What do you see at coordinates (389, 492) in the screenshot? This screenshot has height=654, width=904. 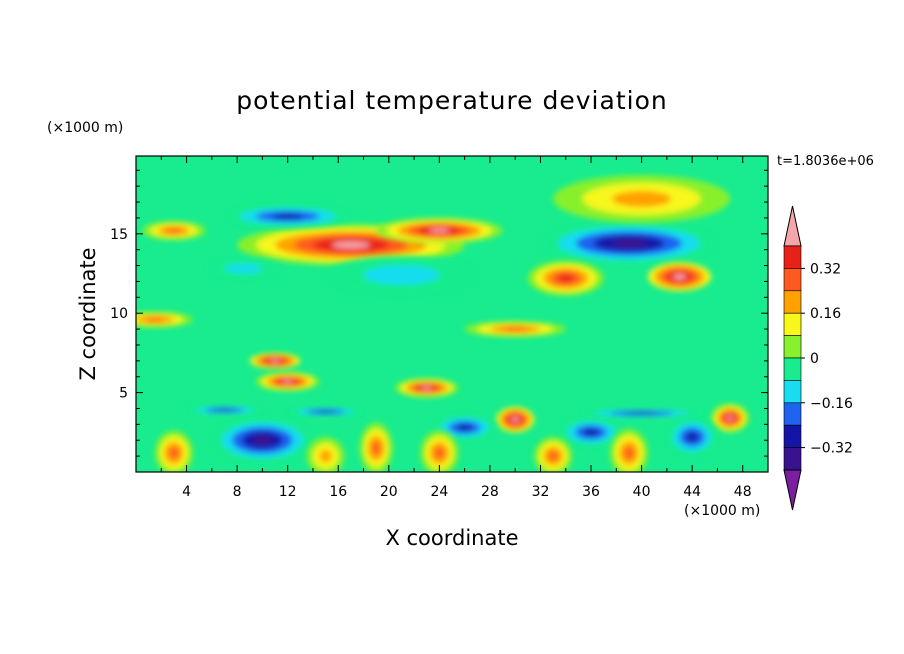 I see `x-tick-label: 20` at bounding box center [389, 492].